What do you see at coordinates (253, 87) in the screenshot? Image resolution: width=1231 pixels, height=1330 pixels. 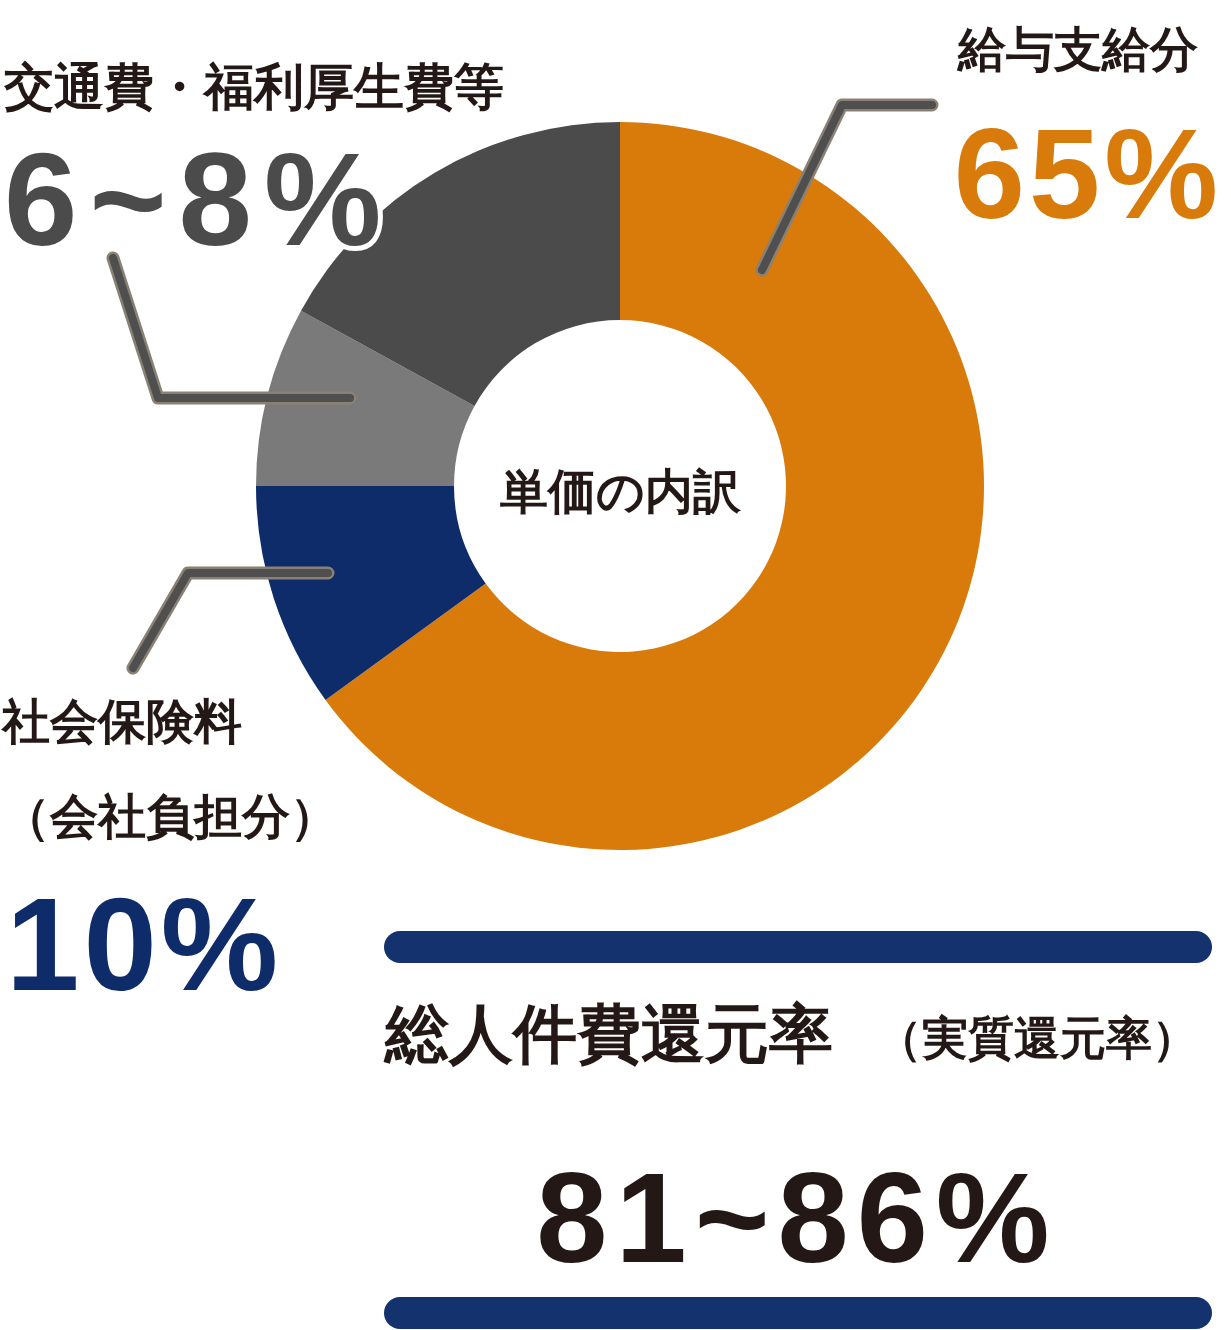 I see `slice-label: 交通費・福利厚生費等` at bounding box center [253, 87].